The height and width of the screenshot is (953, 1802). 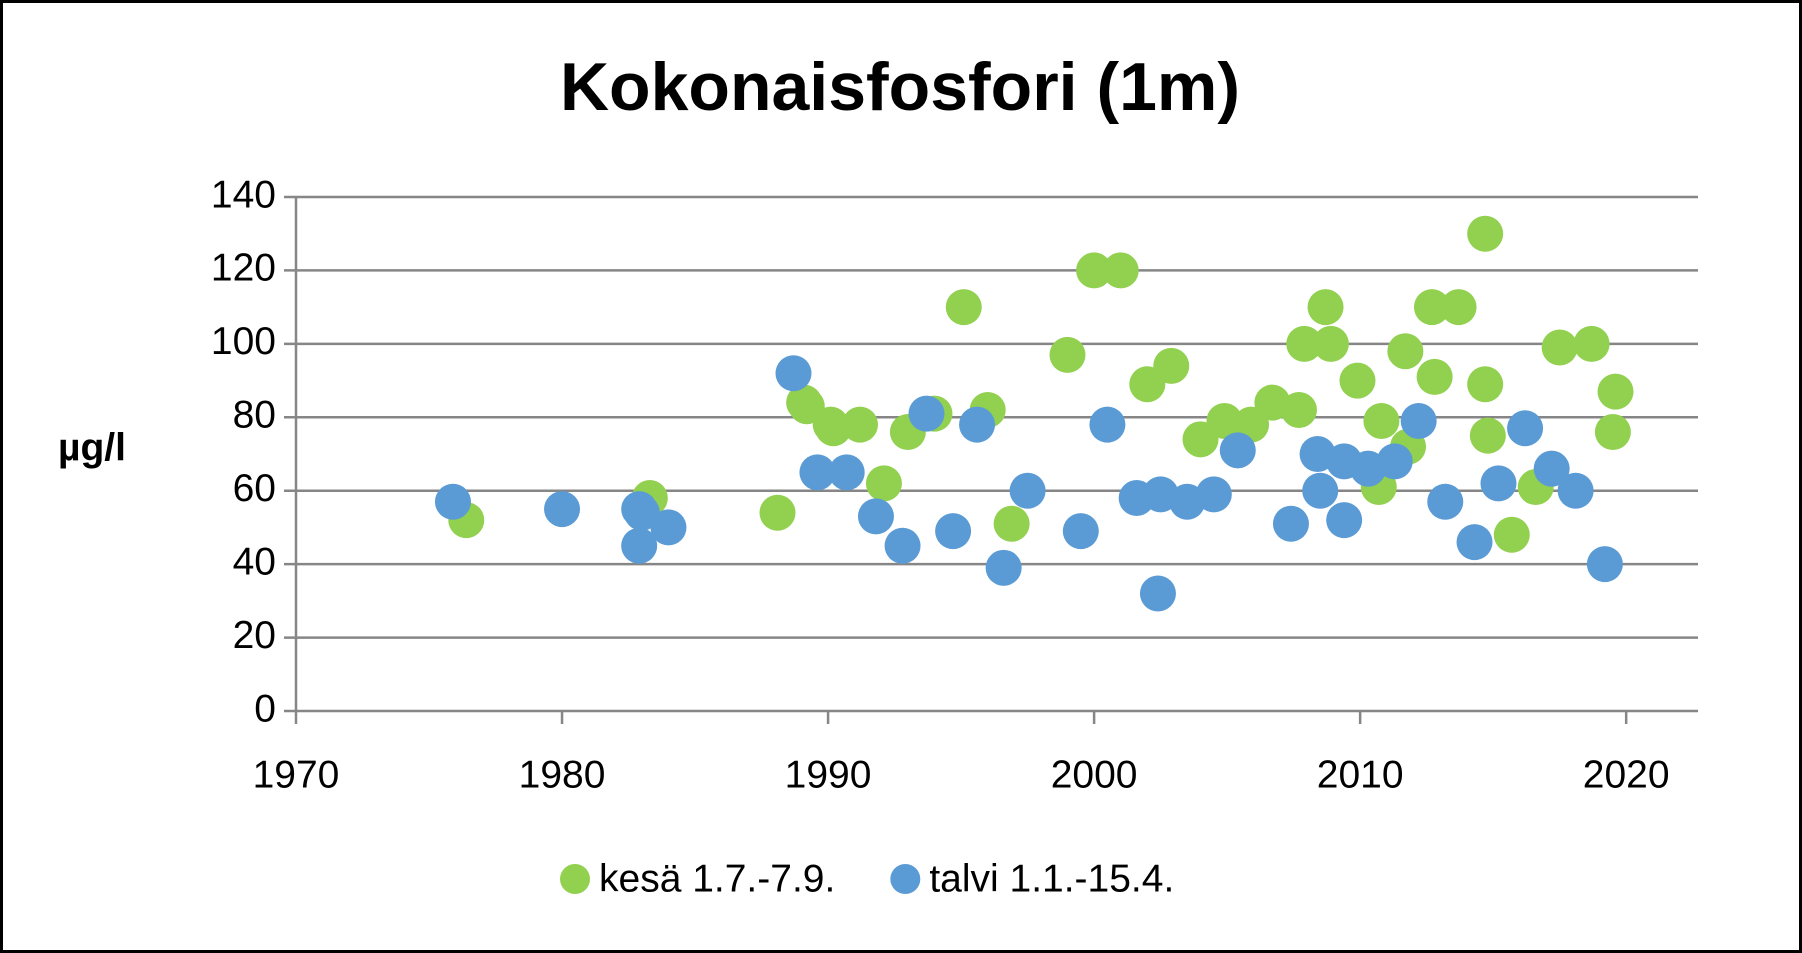 What do you see at coordinates (562, 774) in the screenshot?
I see `x-tick-label: 1980` at bounding box center [562, 774].